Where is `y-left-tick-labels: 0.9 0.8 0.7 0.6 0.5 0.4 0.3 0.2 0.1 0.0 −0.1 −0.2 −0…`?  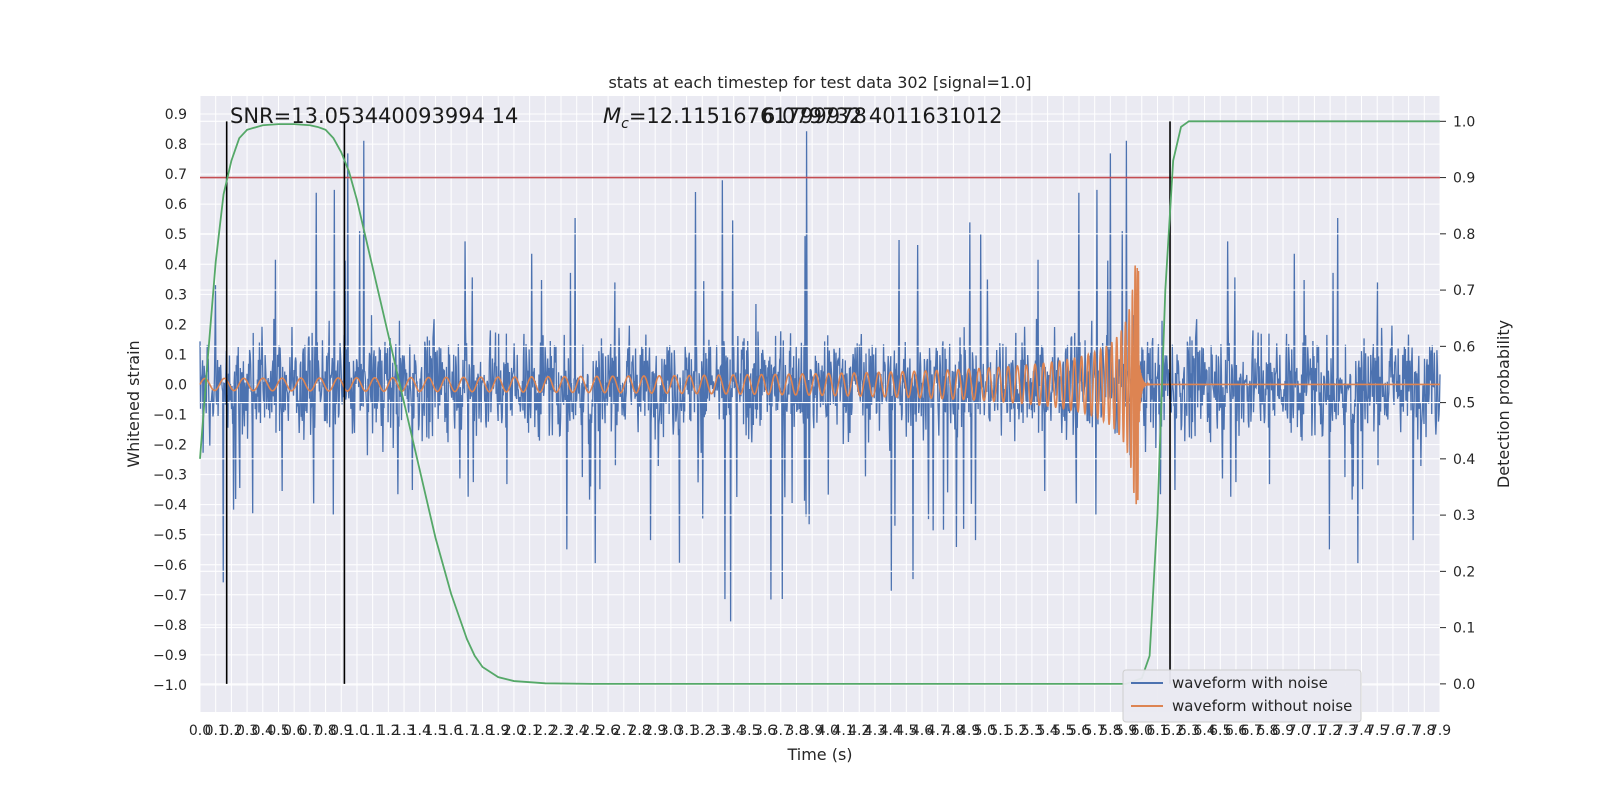 y-left-tick-labels: 0.9 0.8 0.7 0.6 0.5 0.4 0.3 0.2 0.1 0.0 −0.1 −0.2 −0… is located at coordinates (170, 400).